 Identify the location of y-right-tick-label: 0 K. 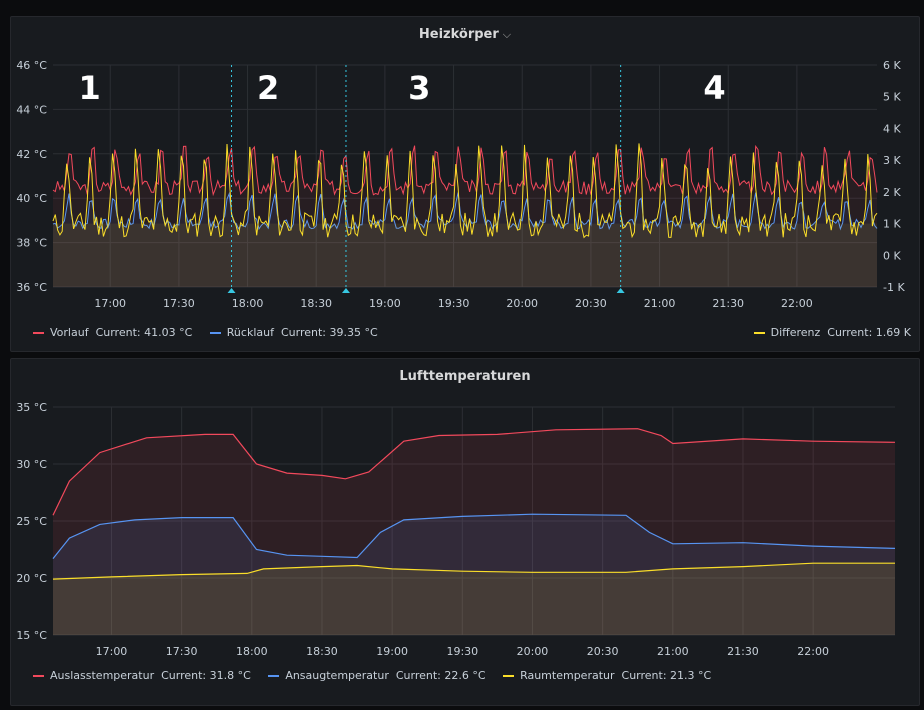
(892, 255).